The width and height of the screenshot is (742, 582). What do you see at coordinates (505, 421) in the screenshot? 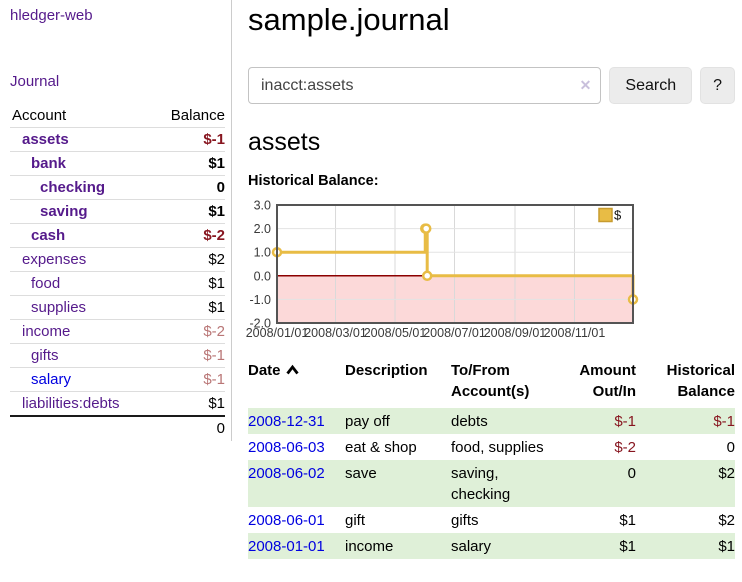
I see `transaction-accounts: debts` at bounding box center [505, 421].